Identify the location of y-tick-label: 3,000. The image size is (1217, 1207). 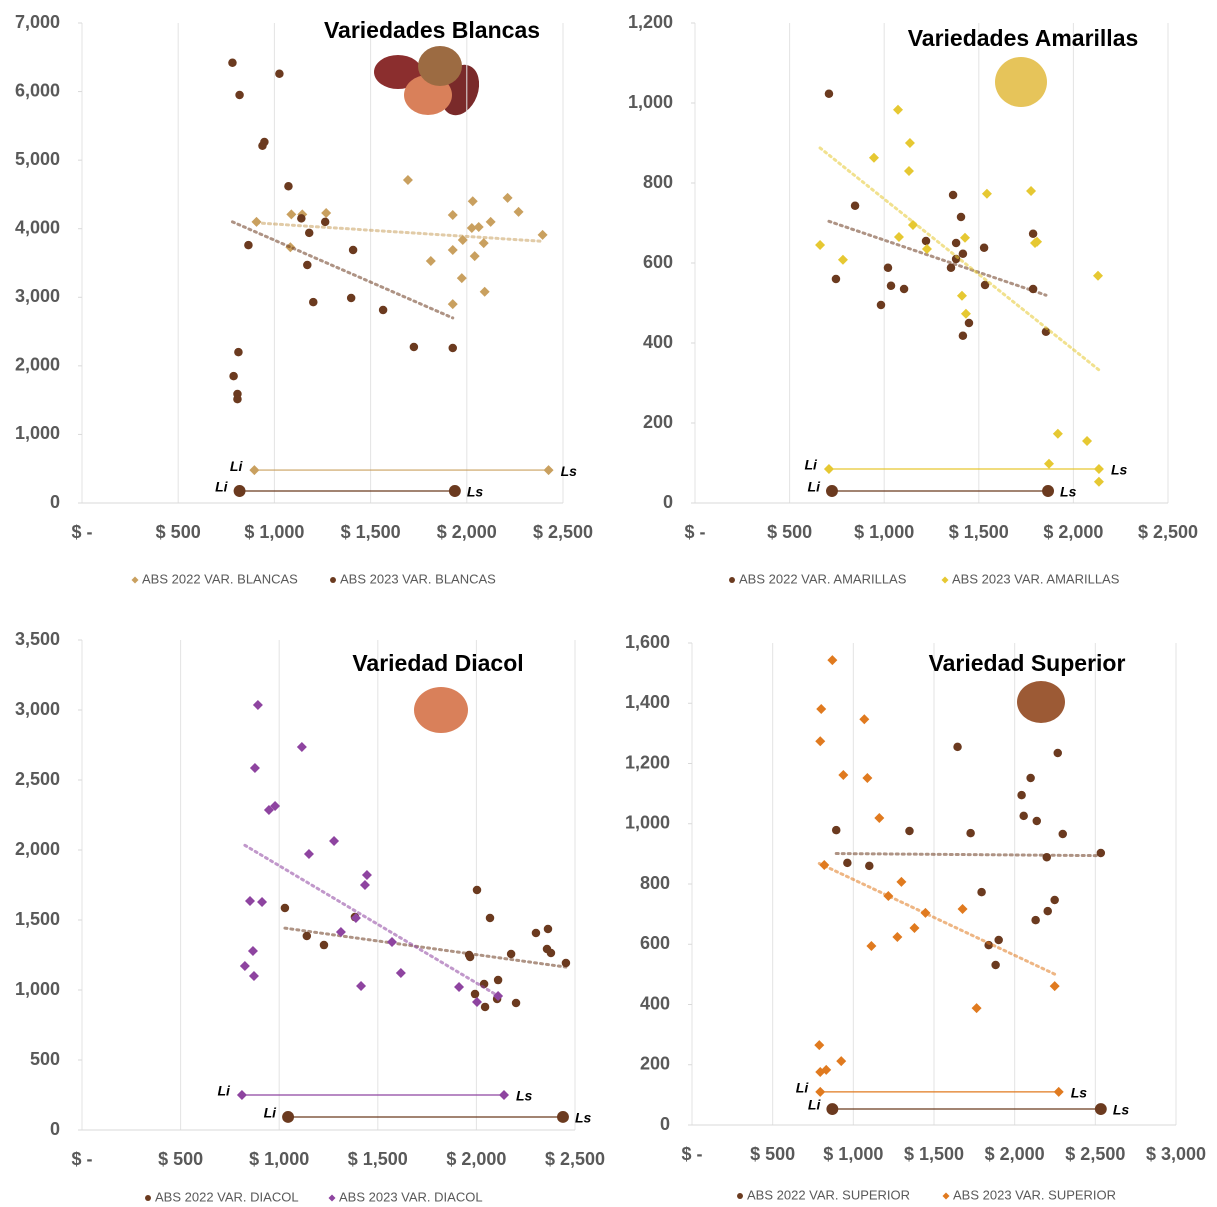
(37, 296).